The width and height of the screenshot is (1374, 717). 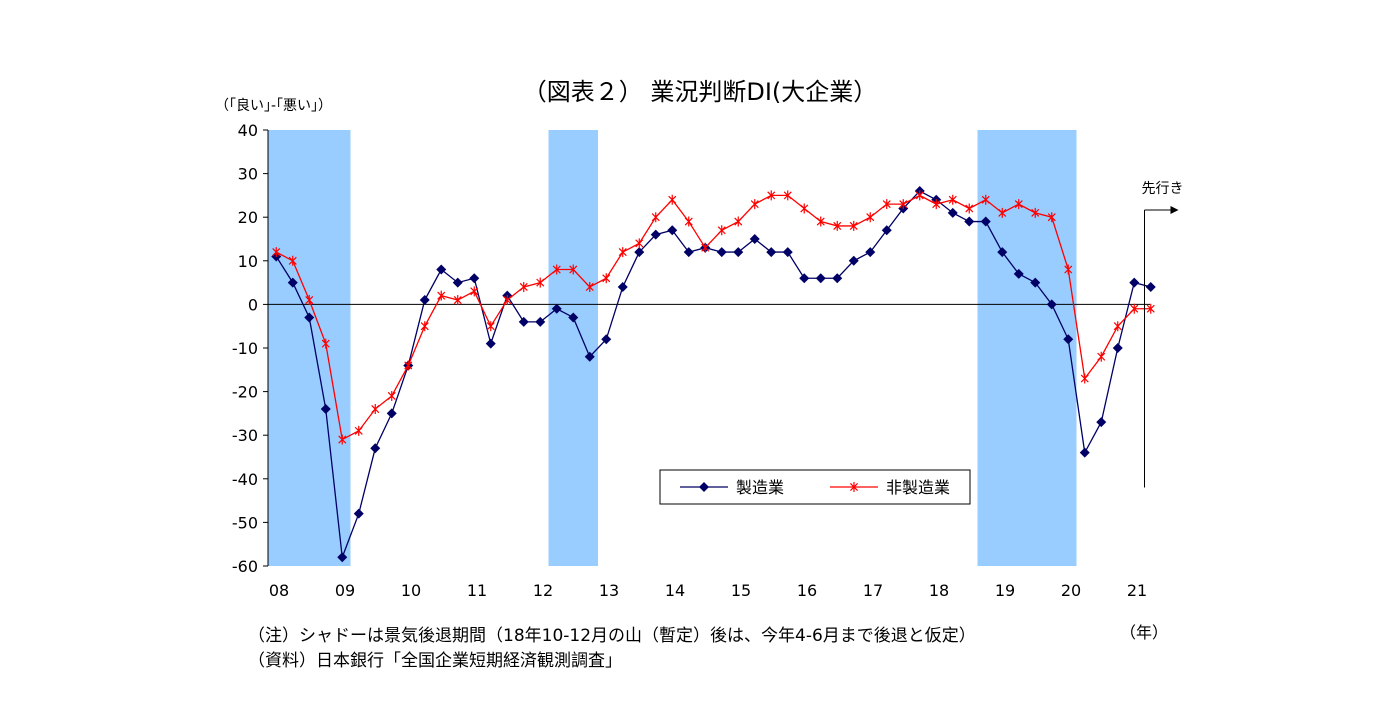 I want to click on x-axis: 08 09 10 11 12 13 14 15 16 17 18 19 20 21, so click(x=708, y=590).